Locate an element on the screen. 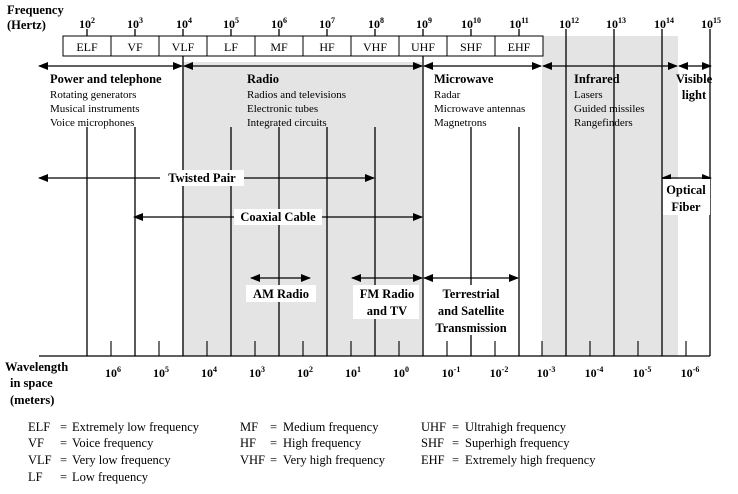 The width and height of the screenshot is (738, 494). category-item: Rangefinders is located at coordinates (603, 123).